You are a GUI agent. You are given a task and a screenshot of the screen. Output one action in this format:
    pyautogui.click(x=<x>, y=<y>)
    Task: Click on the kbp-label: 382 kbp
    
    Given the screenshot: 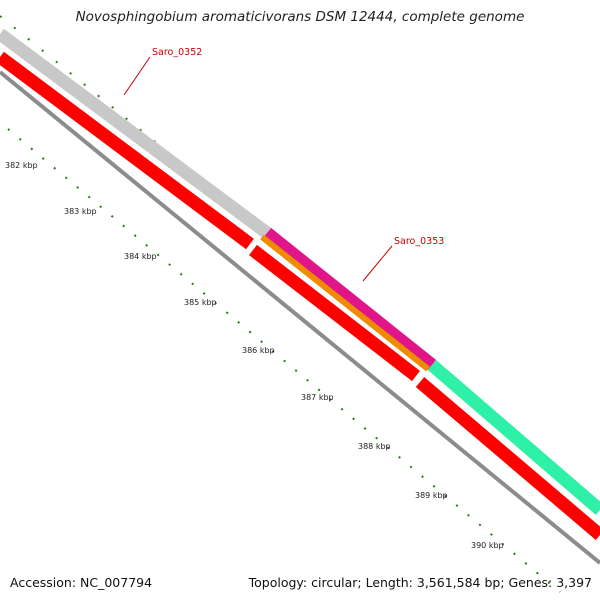 What is the action you would take?
    pyautogui.click(x=21, y=165)
    